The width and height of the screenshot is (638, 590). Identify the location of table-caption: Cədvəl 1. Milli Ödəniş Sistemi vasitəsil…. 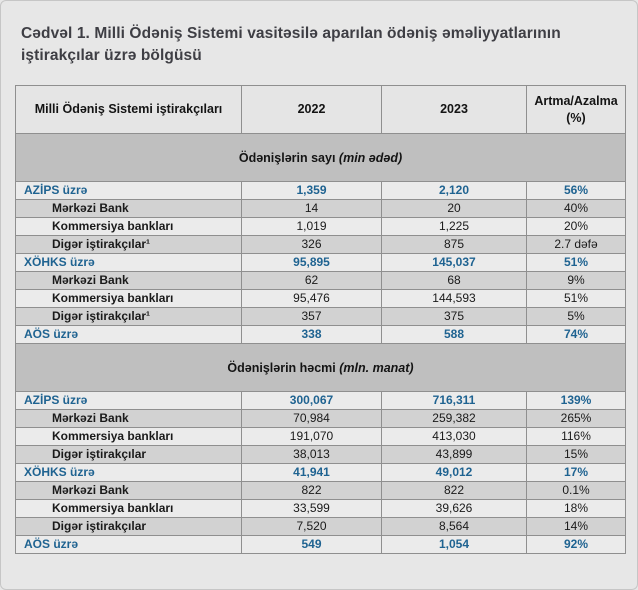
(291, 44).